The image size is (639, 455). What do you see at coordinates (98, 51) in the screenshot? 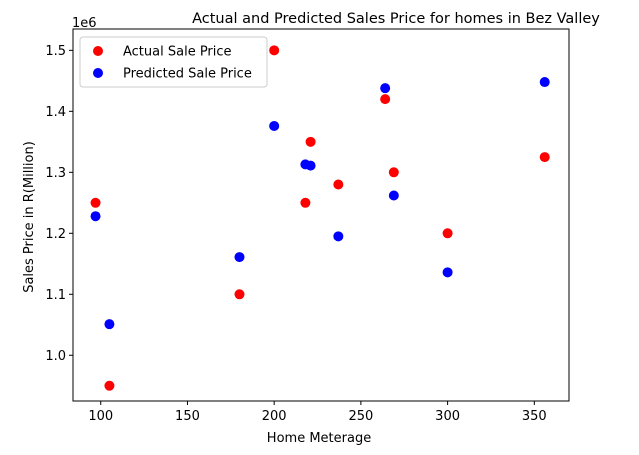
I see `legend-marker-actual` at bounding box center [98, 51].